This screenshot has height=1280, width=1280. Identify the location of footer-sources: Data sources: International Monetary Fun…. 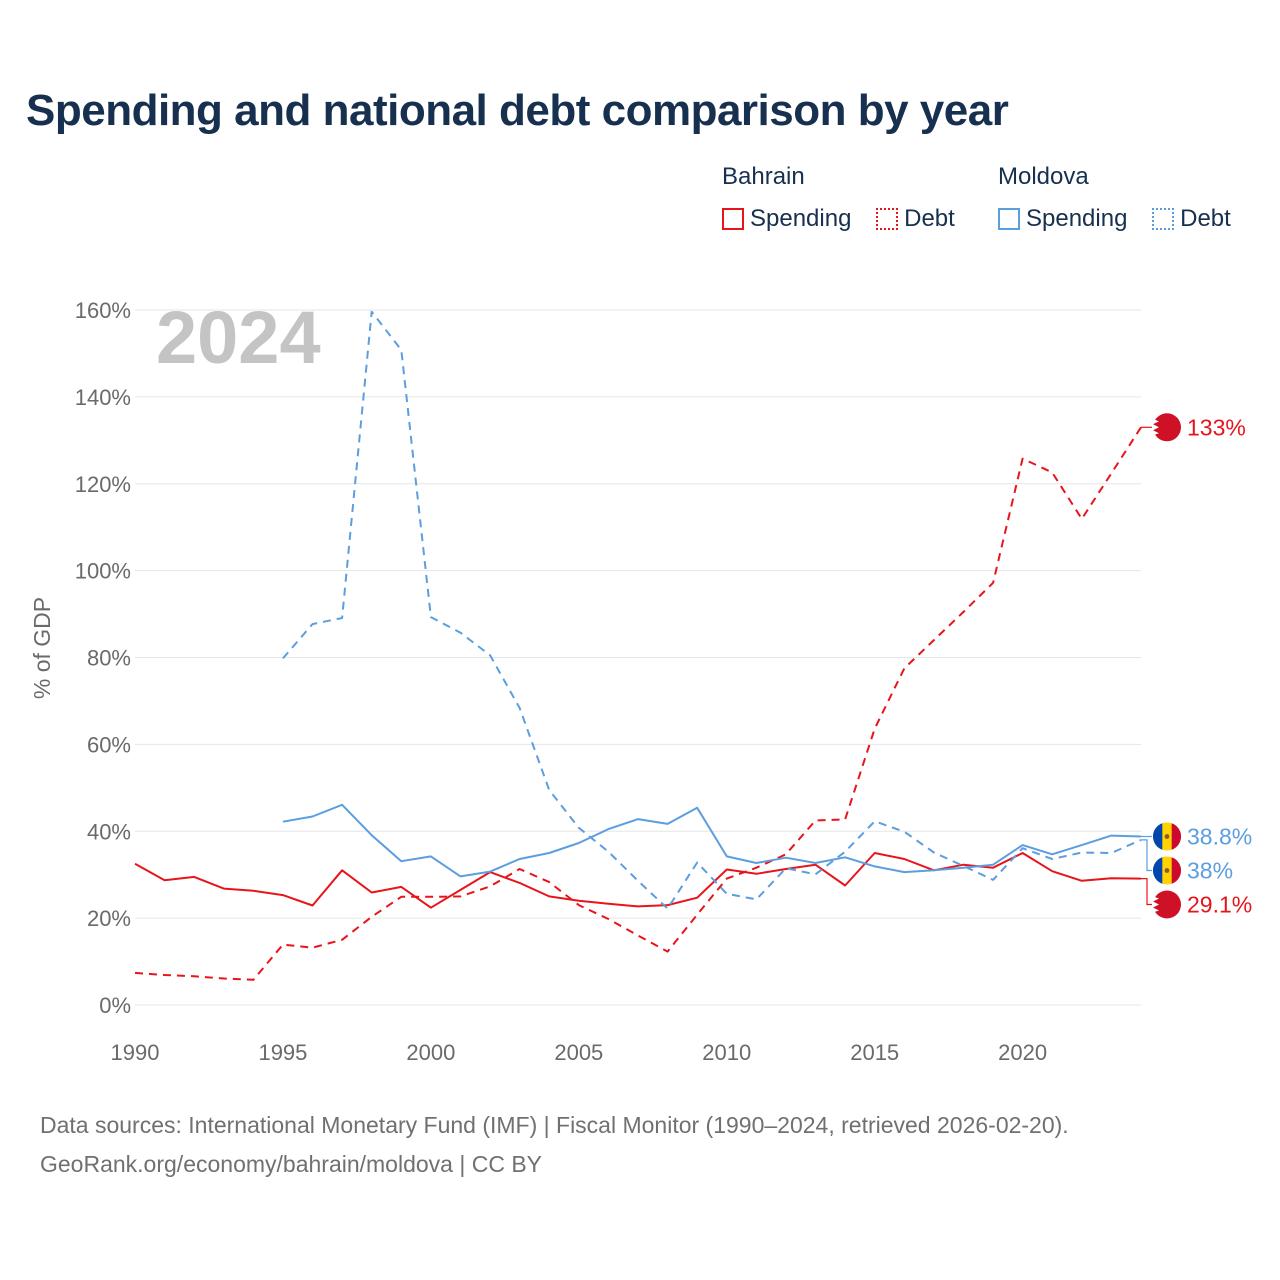
(554, 1125).